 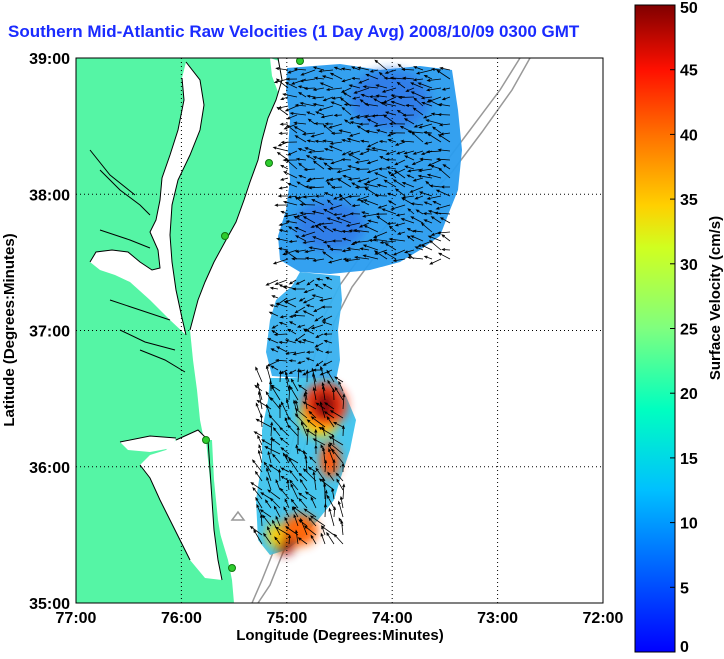 I want to click on y-tick-label: 39:00, so click(x=49, y=59).